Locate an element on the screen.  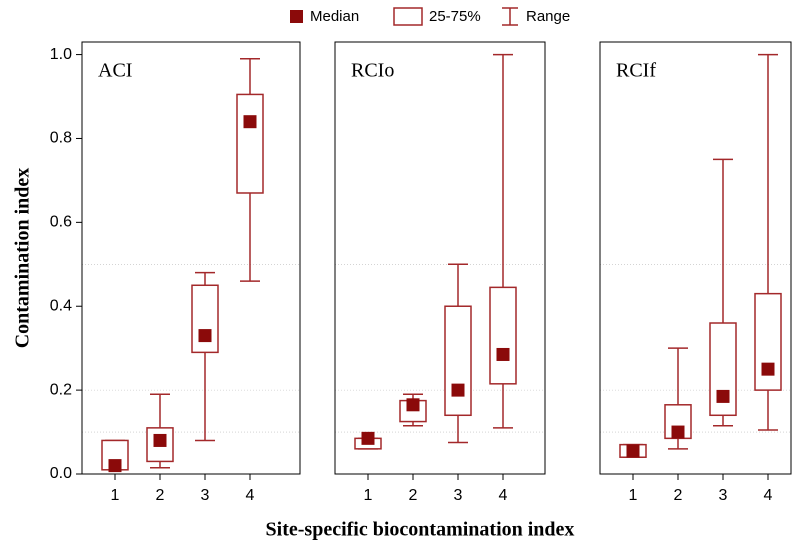
legend-box-icon is located at coordinates (408, 16).